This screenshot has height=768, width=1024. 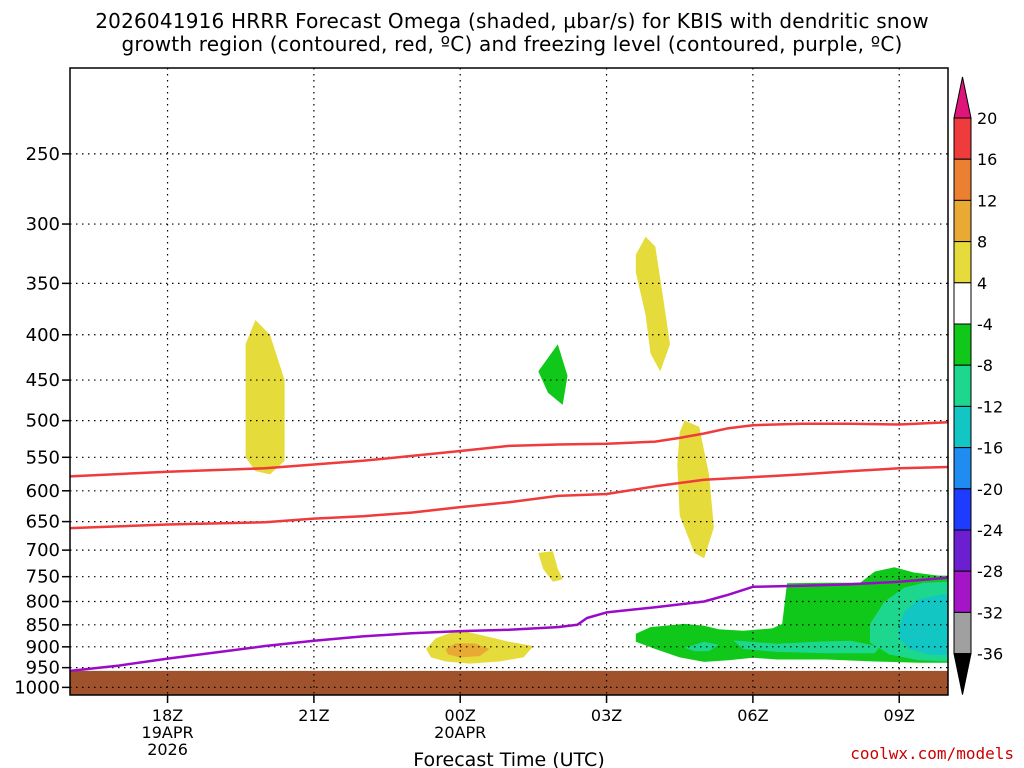 What do you see at coordinates (313, 715) in the screenshot?
I see `x-tick-label: 21Z` at bounding box center [313, 715].